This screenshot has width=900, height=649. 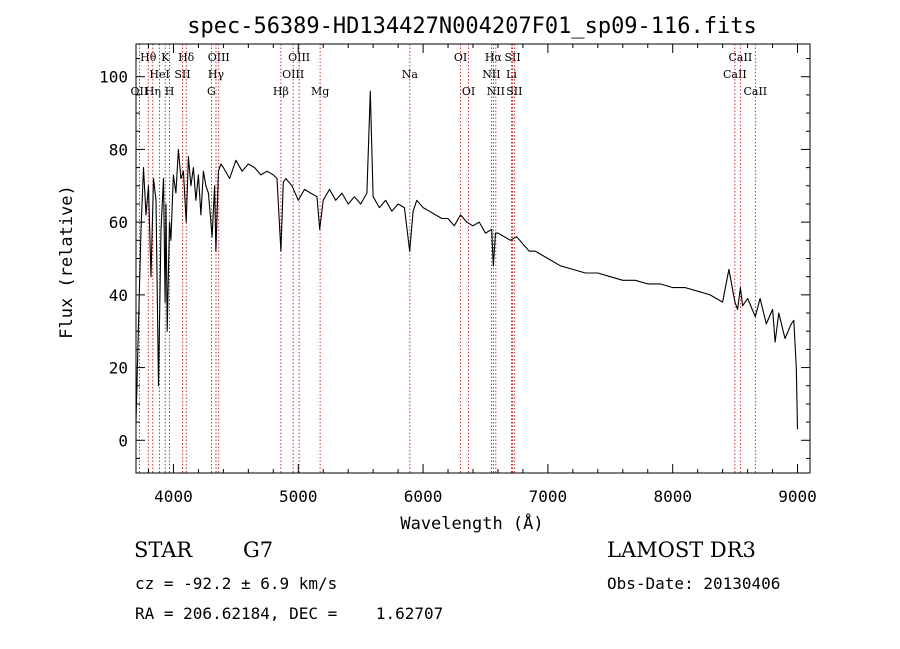 What do you see at coordinates (173, 496) in the screenshot?
I see `x-tick-label-0: 4000` at bounding box center [173, 496].